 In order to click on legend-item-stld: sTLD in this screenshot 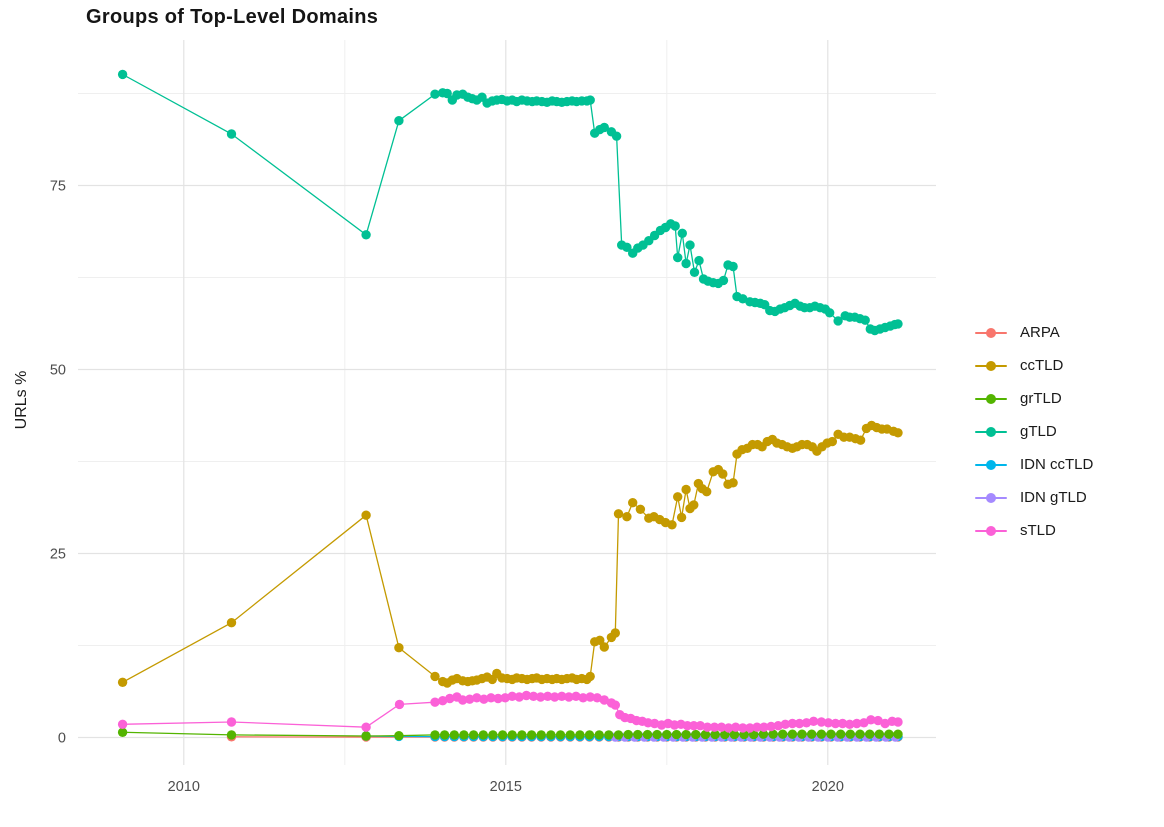, I will do `click(1034, 530)`.